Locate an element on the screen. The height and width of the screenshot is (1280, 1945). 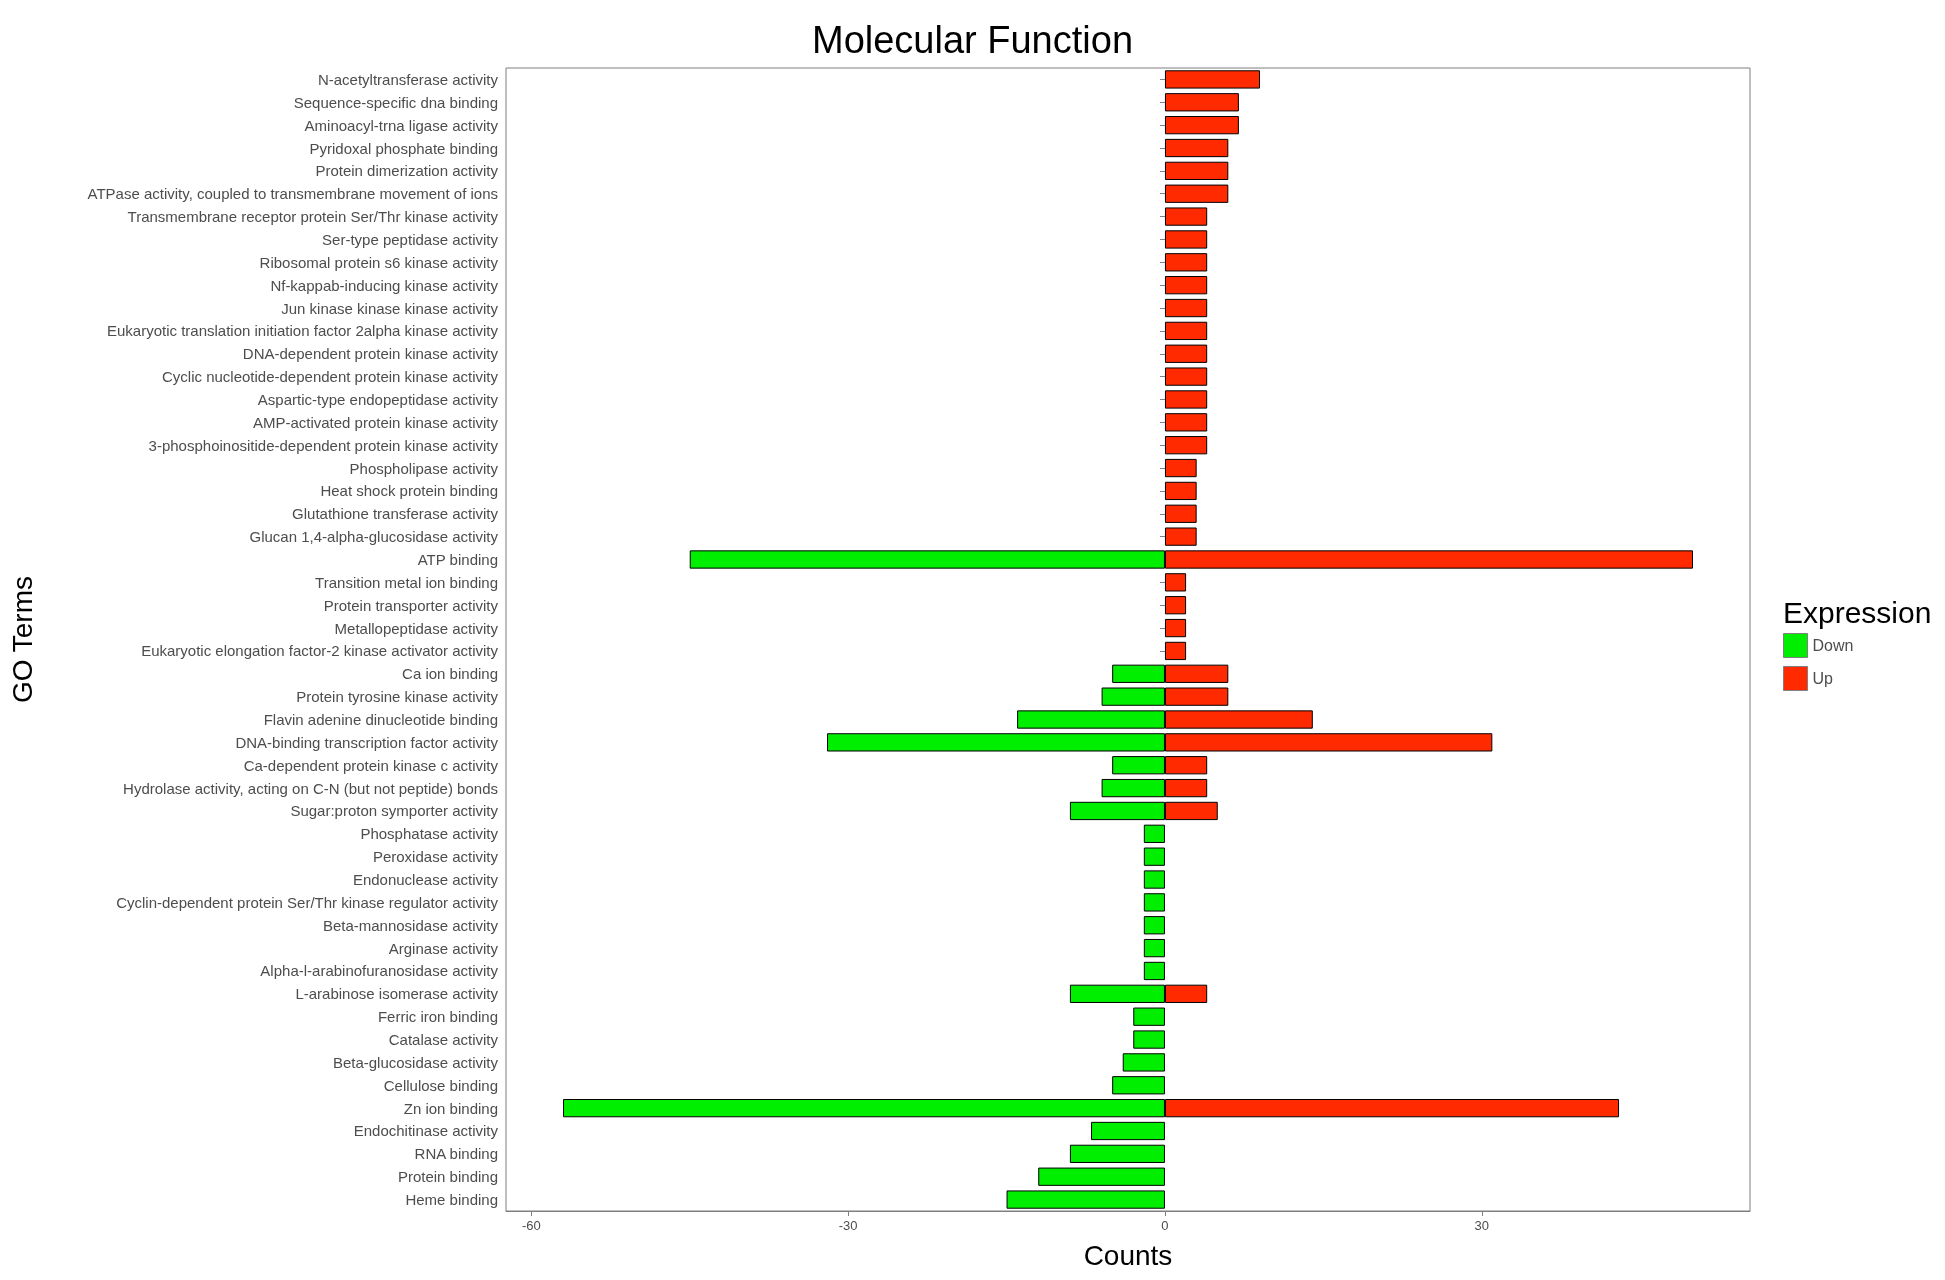
y-tick-label: Endochitinase activity is located at coordinates (426, 1131).